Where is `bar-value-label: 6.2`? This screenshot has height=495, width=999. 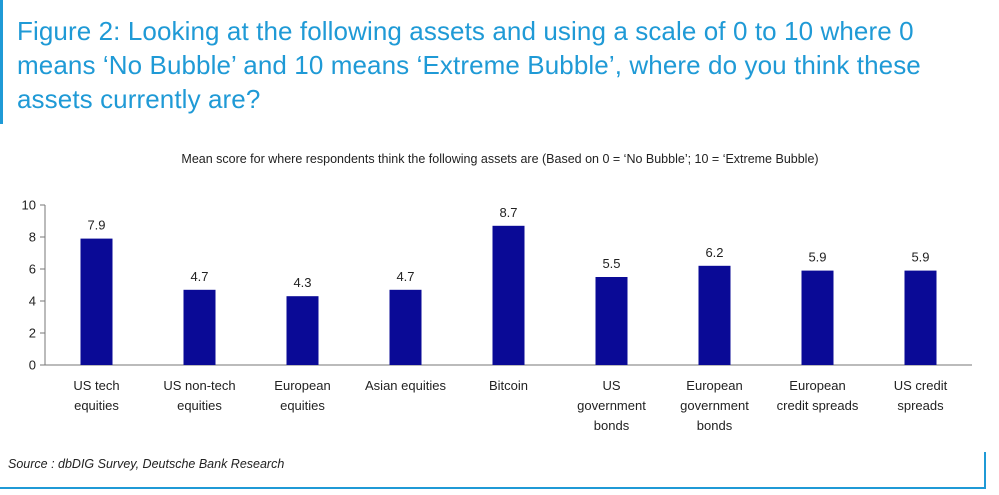 bar-value-label: 6.2 is located at coordinates (714, 252).